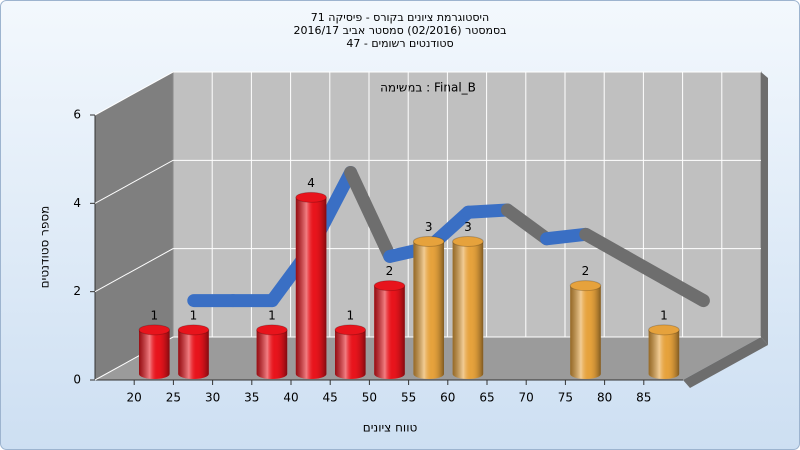  What do you see at coordinates (526, 398) in the screenshot?
I see `x-tick-label: 70` at bounding box center [526, 398].